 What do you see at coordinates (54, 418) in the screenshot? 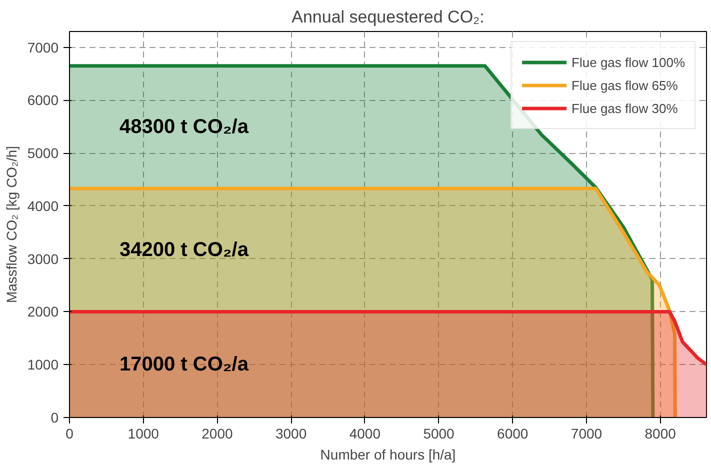
I see `y-tick-label: 0` at bounding box center [54, 418].